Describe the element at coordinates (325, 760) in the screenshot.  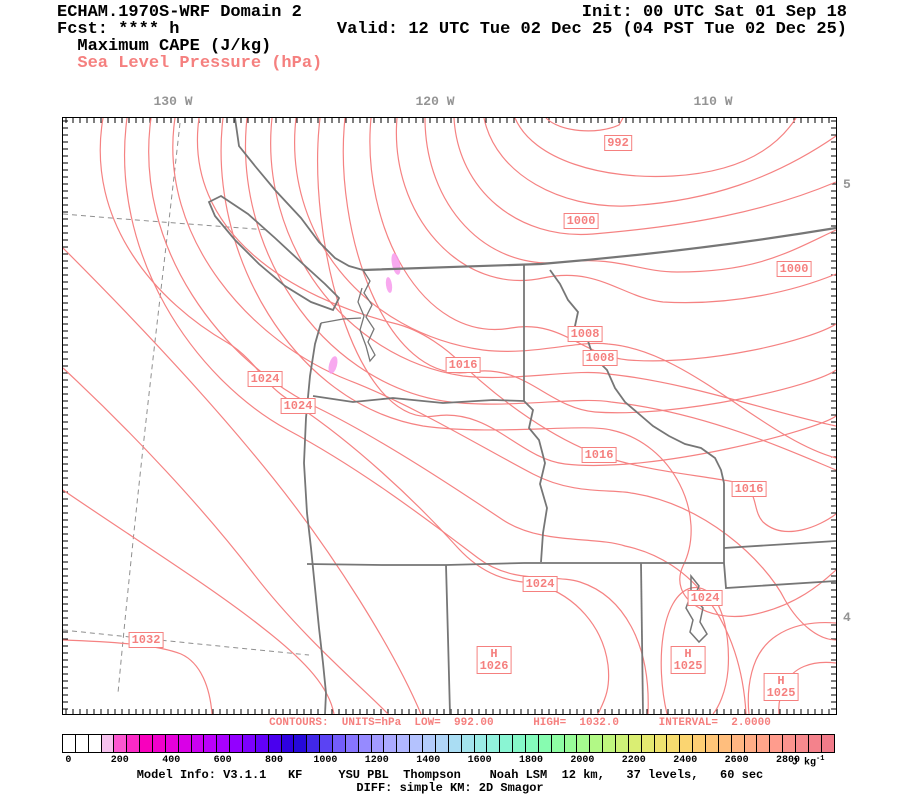
I see `colorbar-tick-label: 1000` at that location.